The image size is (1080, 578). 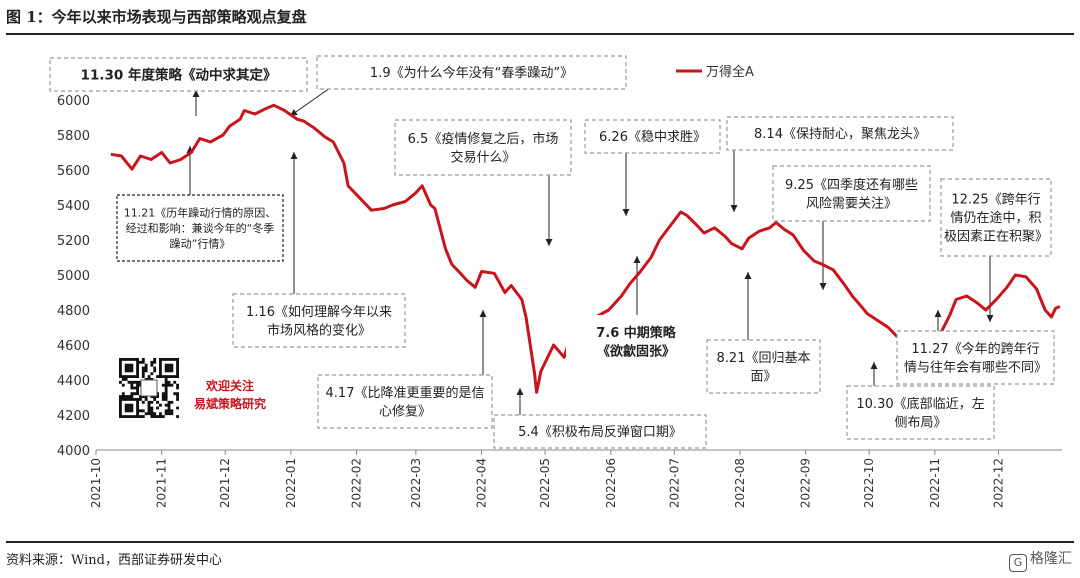 I want to click on x-tick-label: 2022-03, so click(x=416, y=483).